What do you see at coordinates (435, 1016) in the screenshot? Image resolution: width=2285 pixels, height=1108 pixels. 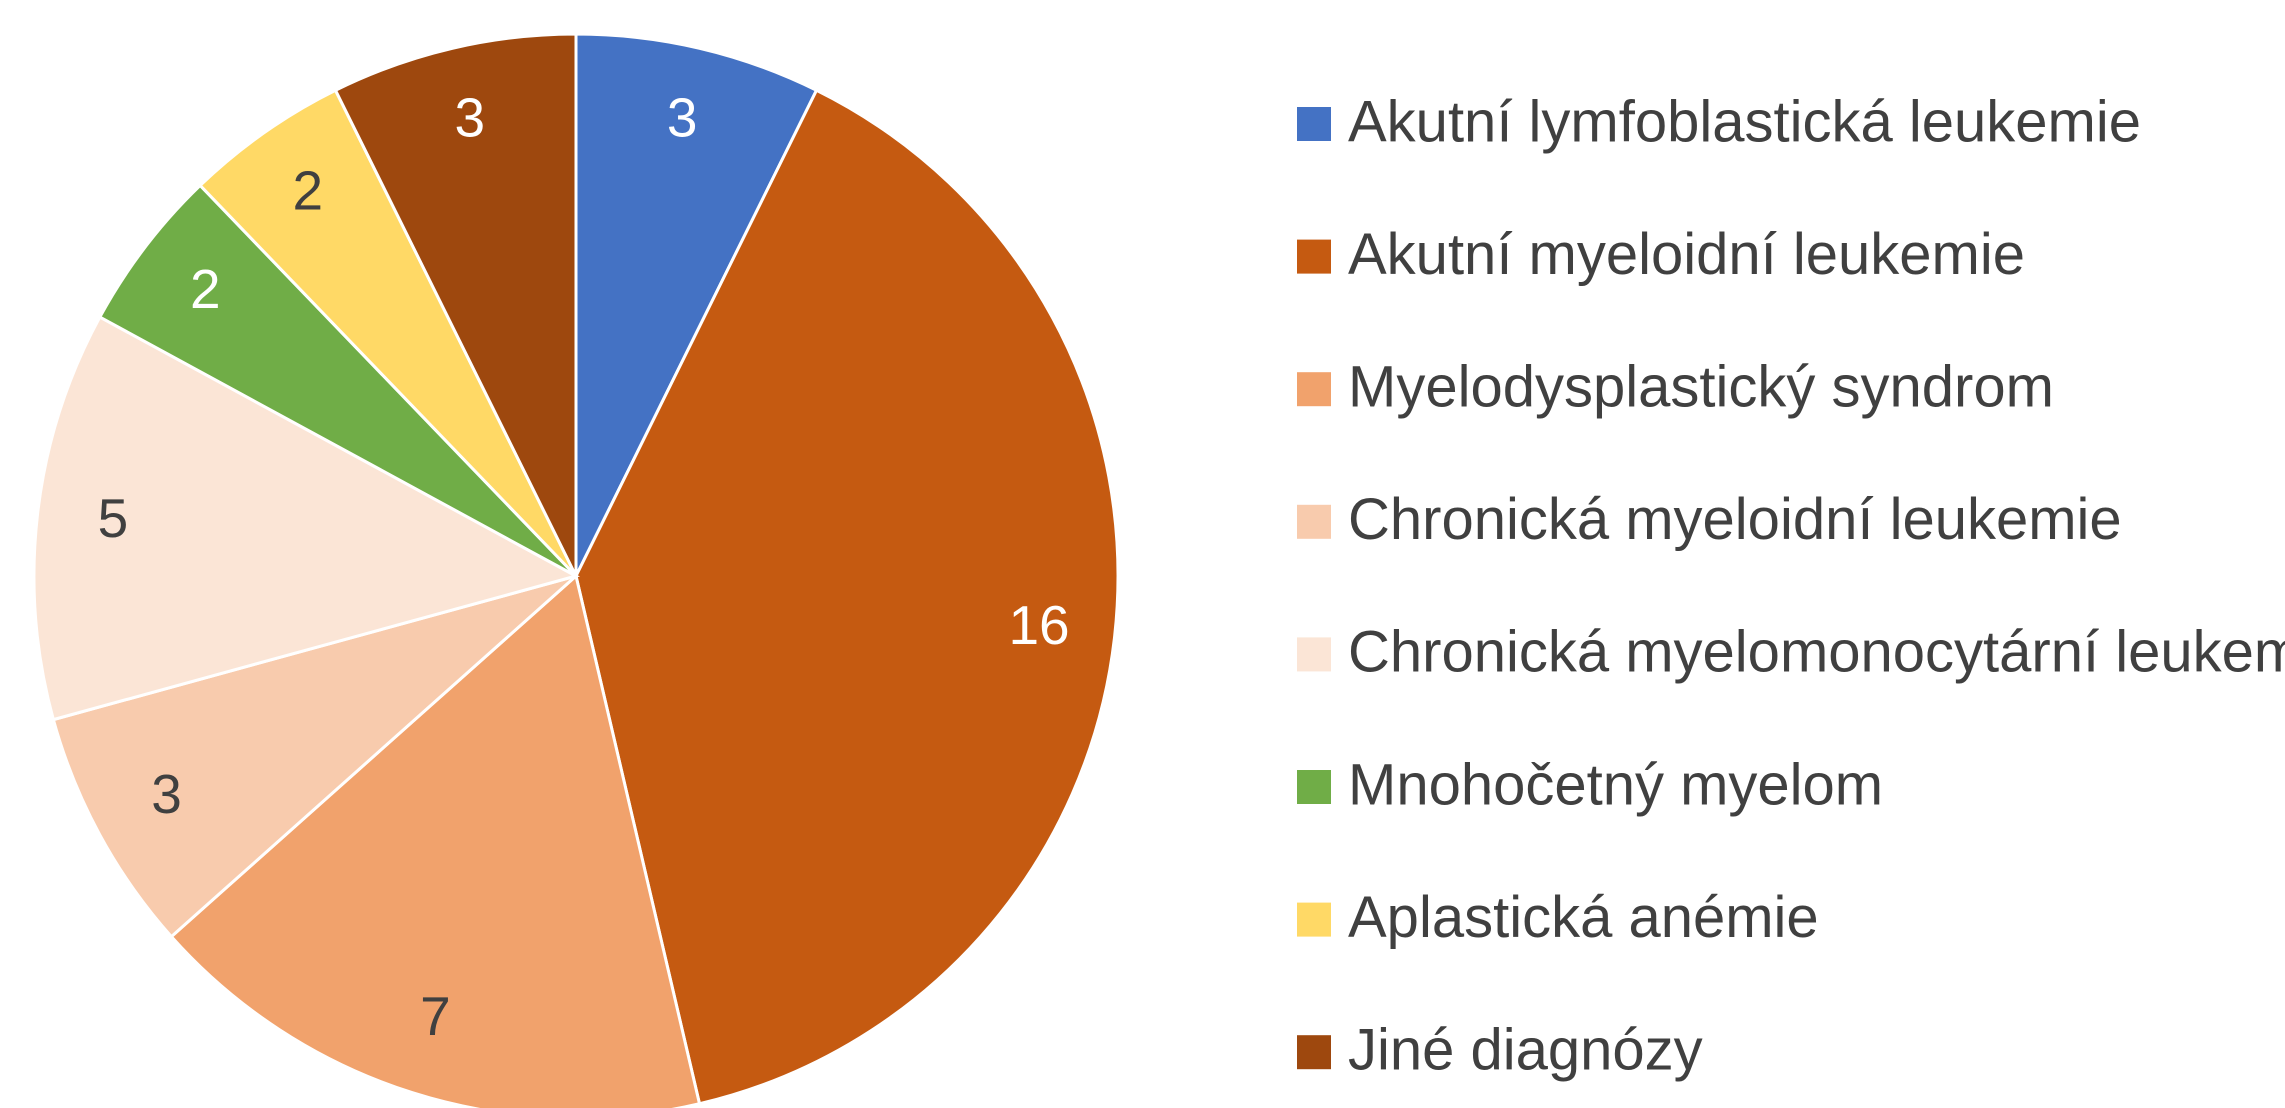 I see `data-label: 7` at bounding box center [435, 1016].